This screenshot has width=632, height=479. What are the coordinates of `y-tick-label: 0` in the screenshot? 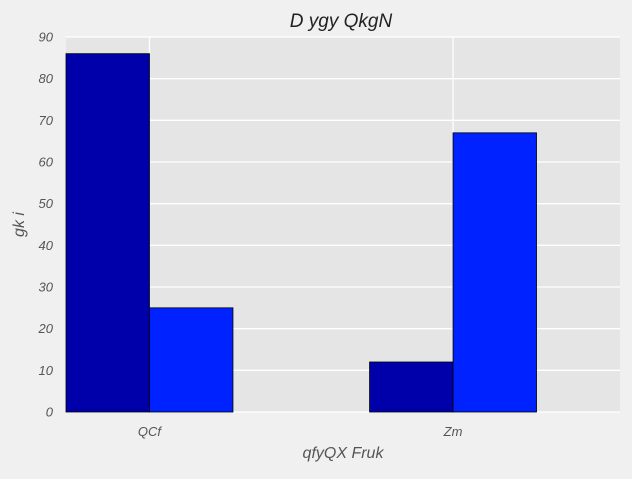 It's located at (50, 412).